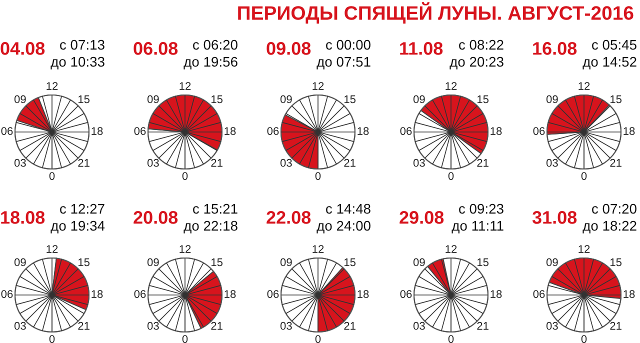 The image size is (640, 343). What do you see at coordinates (481, 209) in the screenshot?
I see `text: с 09:23` at bounding box center [481, 209].